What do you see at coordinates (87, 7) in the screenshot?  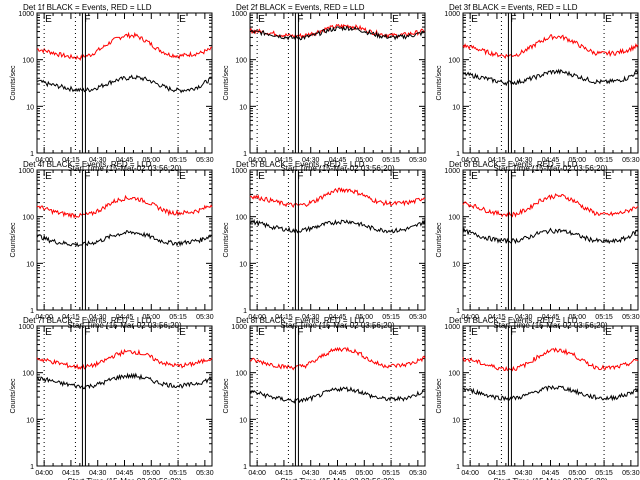 I see `panel-title: Det 1f BLACK = Events, RED = LLD` at bounding box center [87, 7].